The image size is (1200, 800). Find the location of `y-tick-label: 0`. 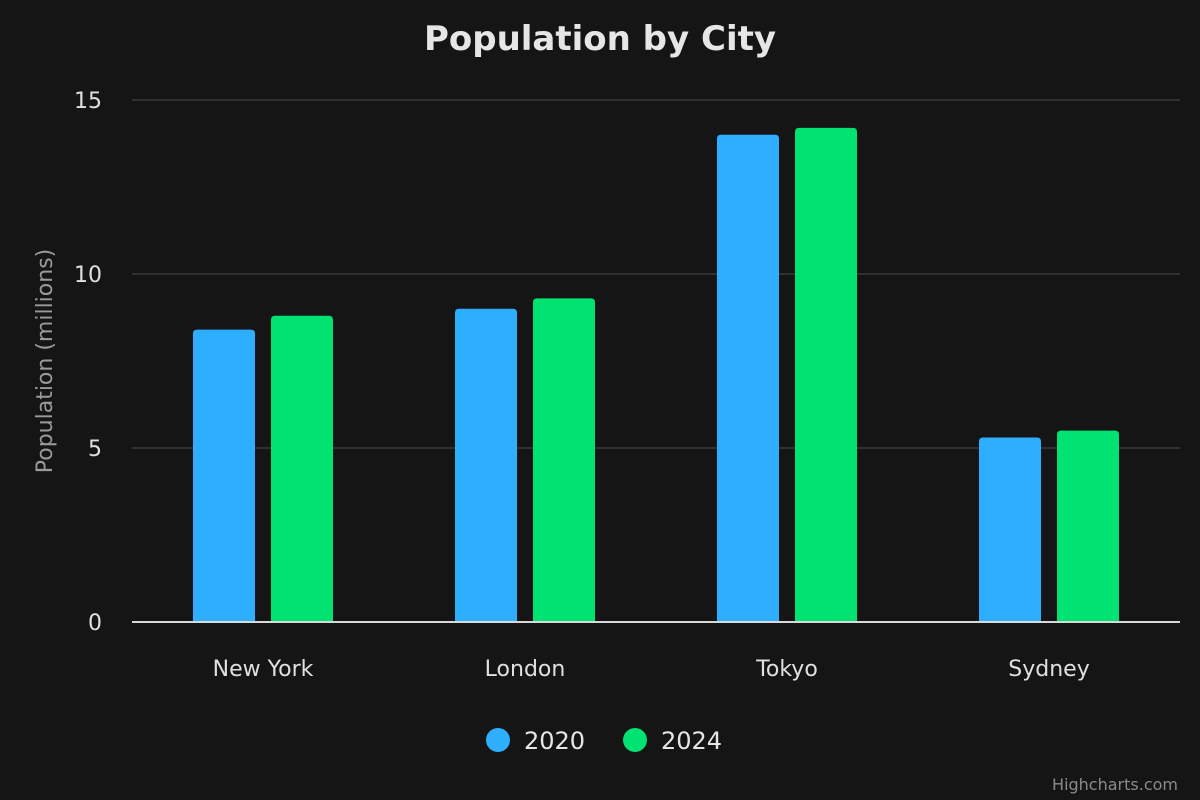

y-tick-label: 0 is located at coordinates (95, 623).